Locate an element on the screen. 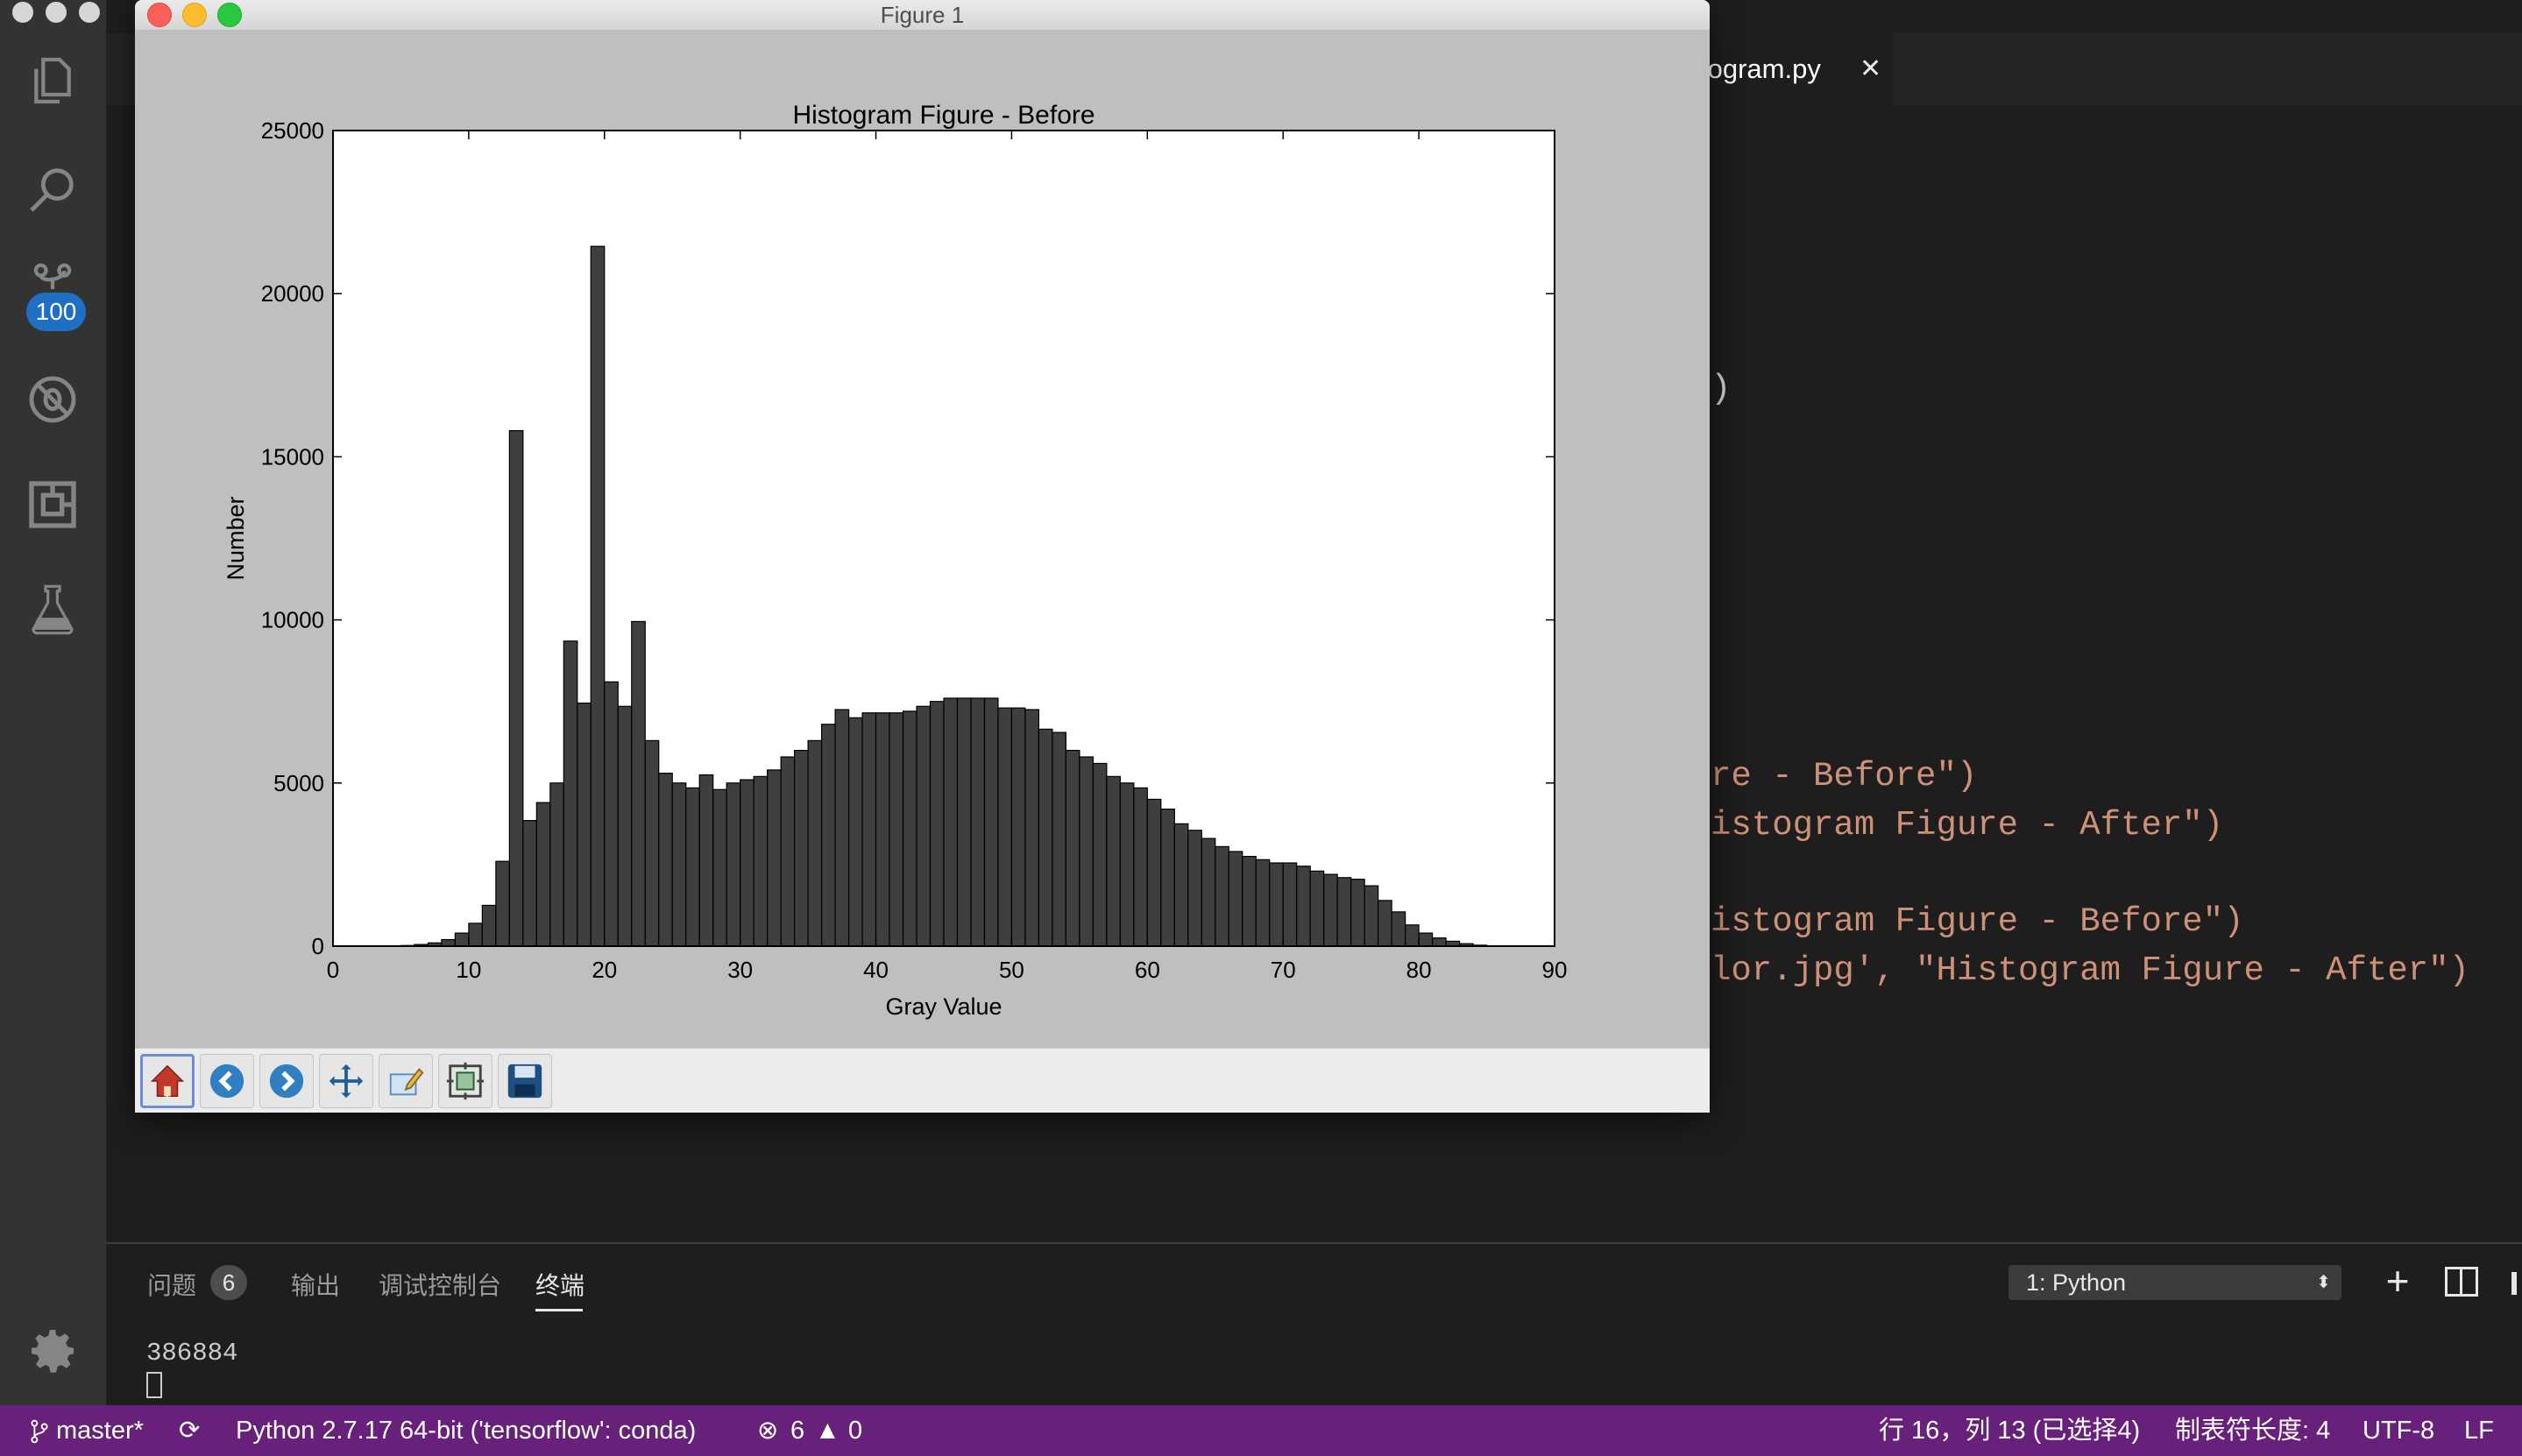 This screenshot has height=1456, width=2522. forward-icon is located at coordinates (286, 1081).